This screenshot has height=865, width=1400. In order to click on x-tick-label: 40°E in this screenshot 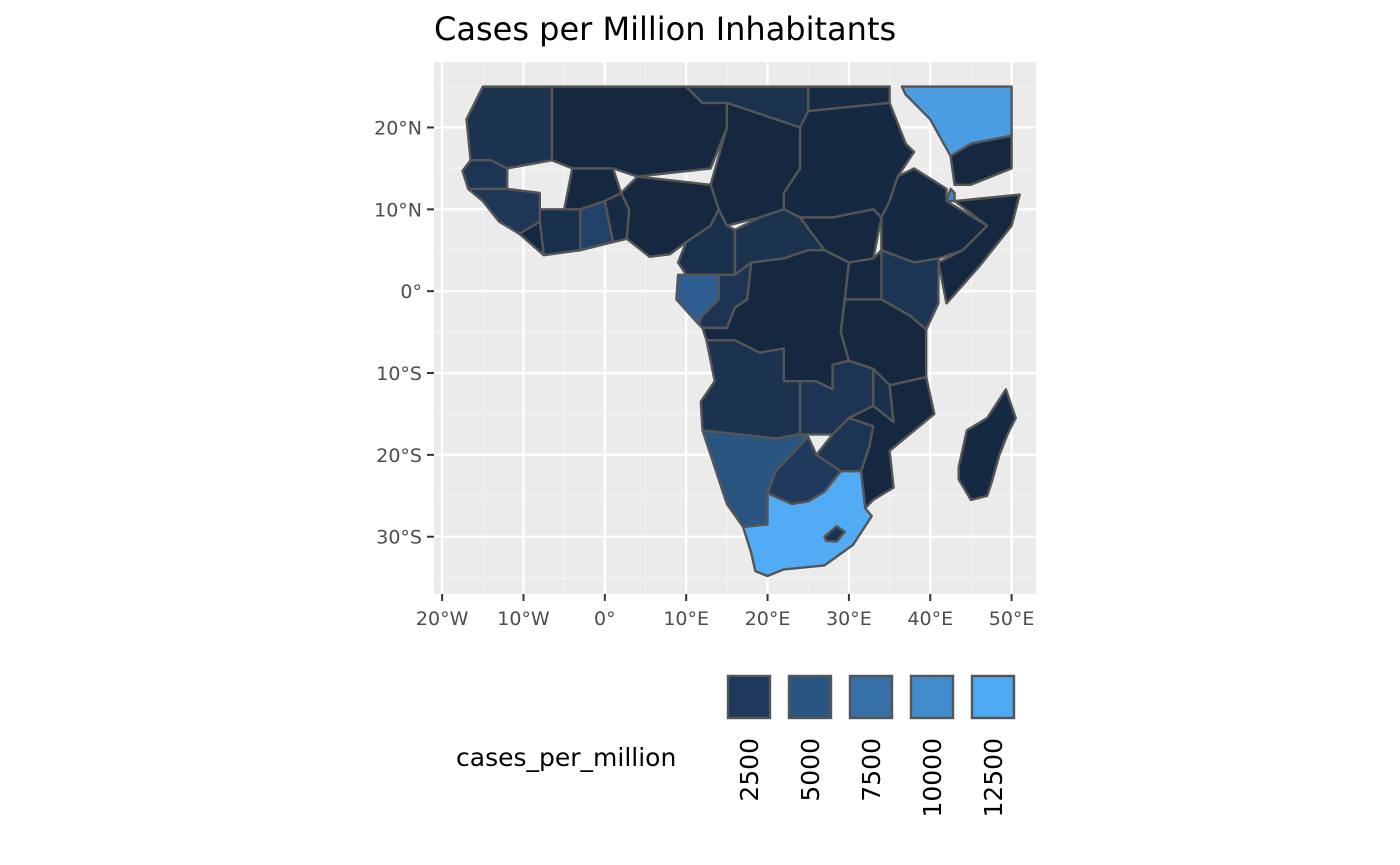, I will do `click(930, 619)`.